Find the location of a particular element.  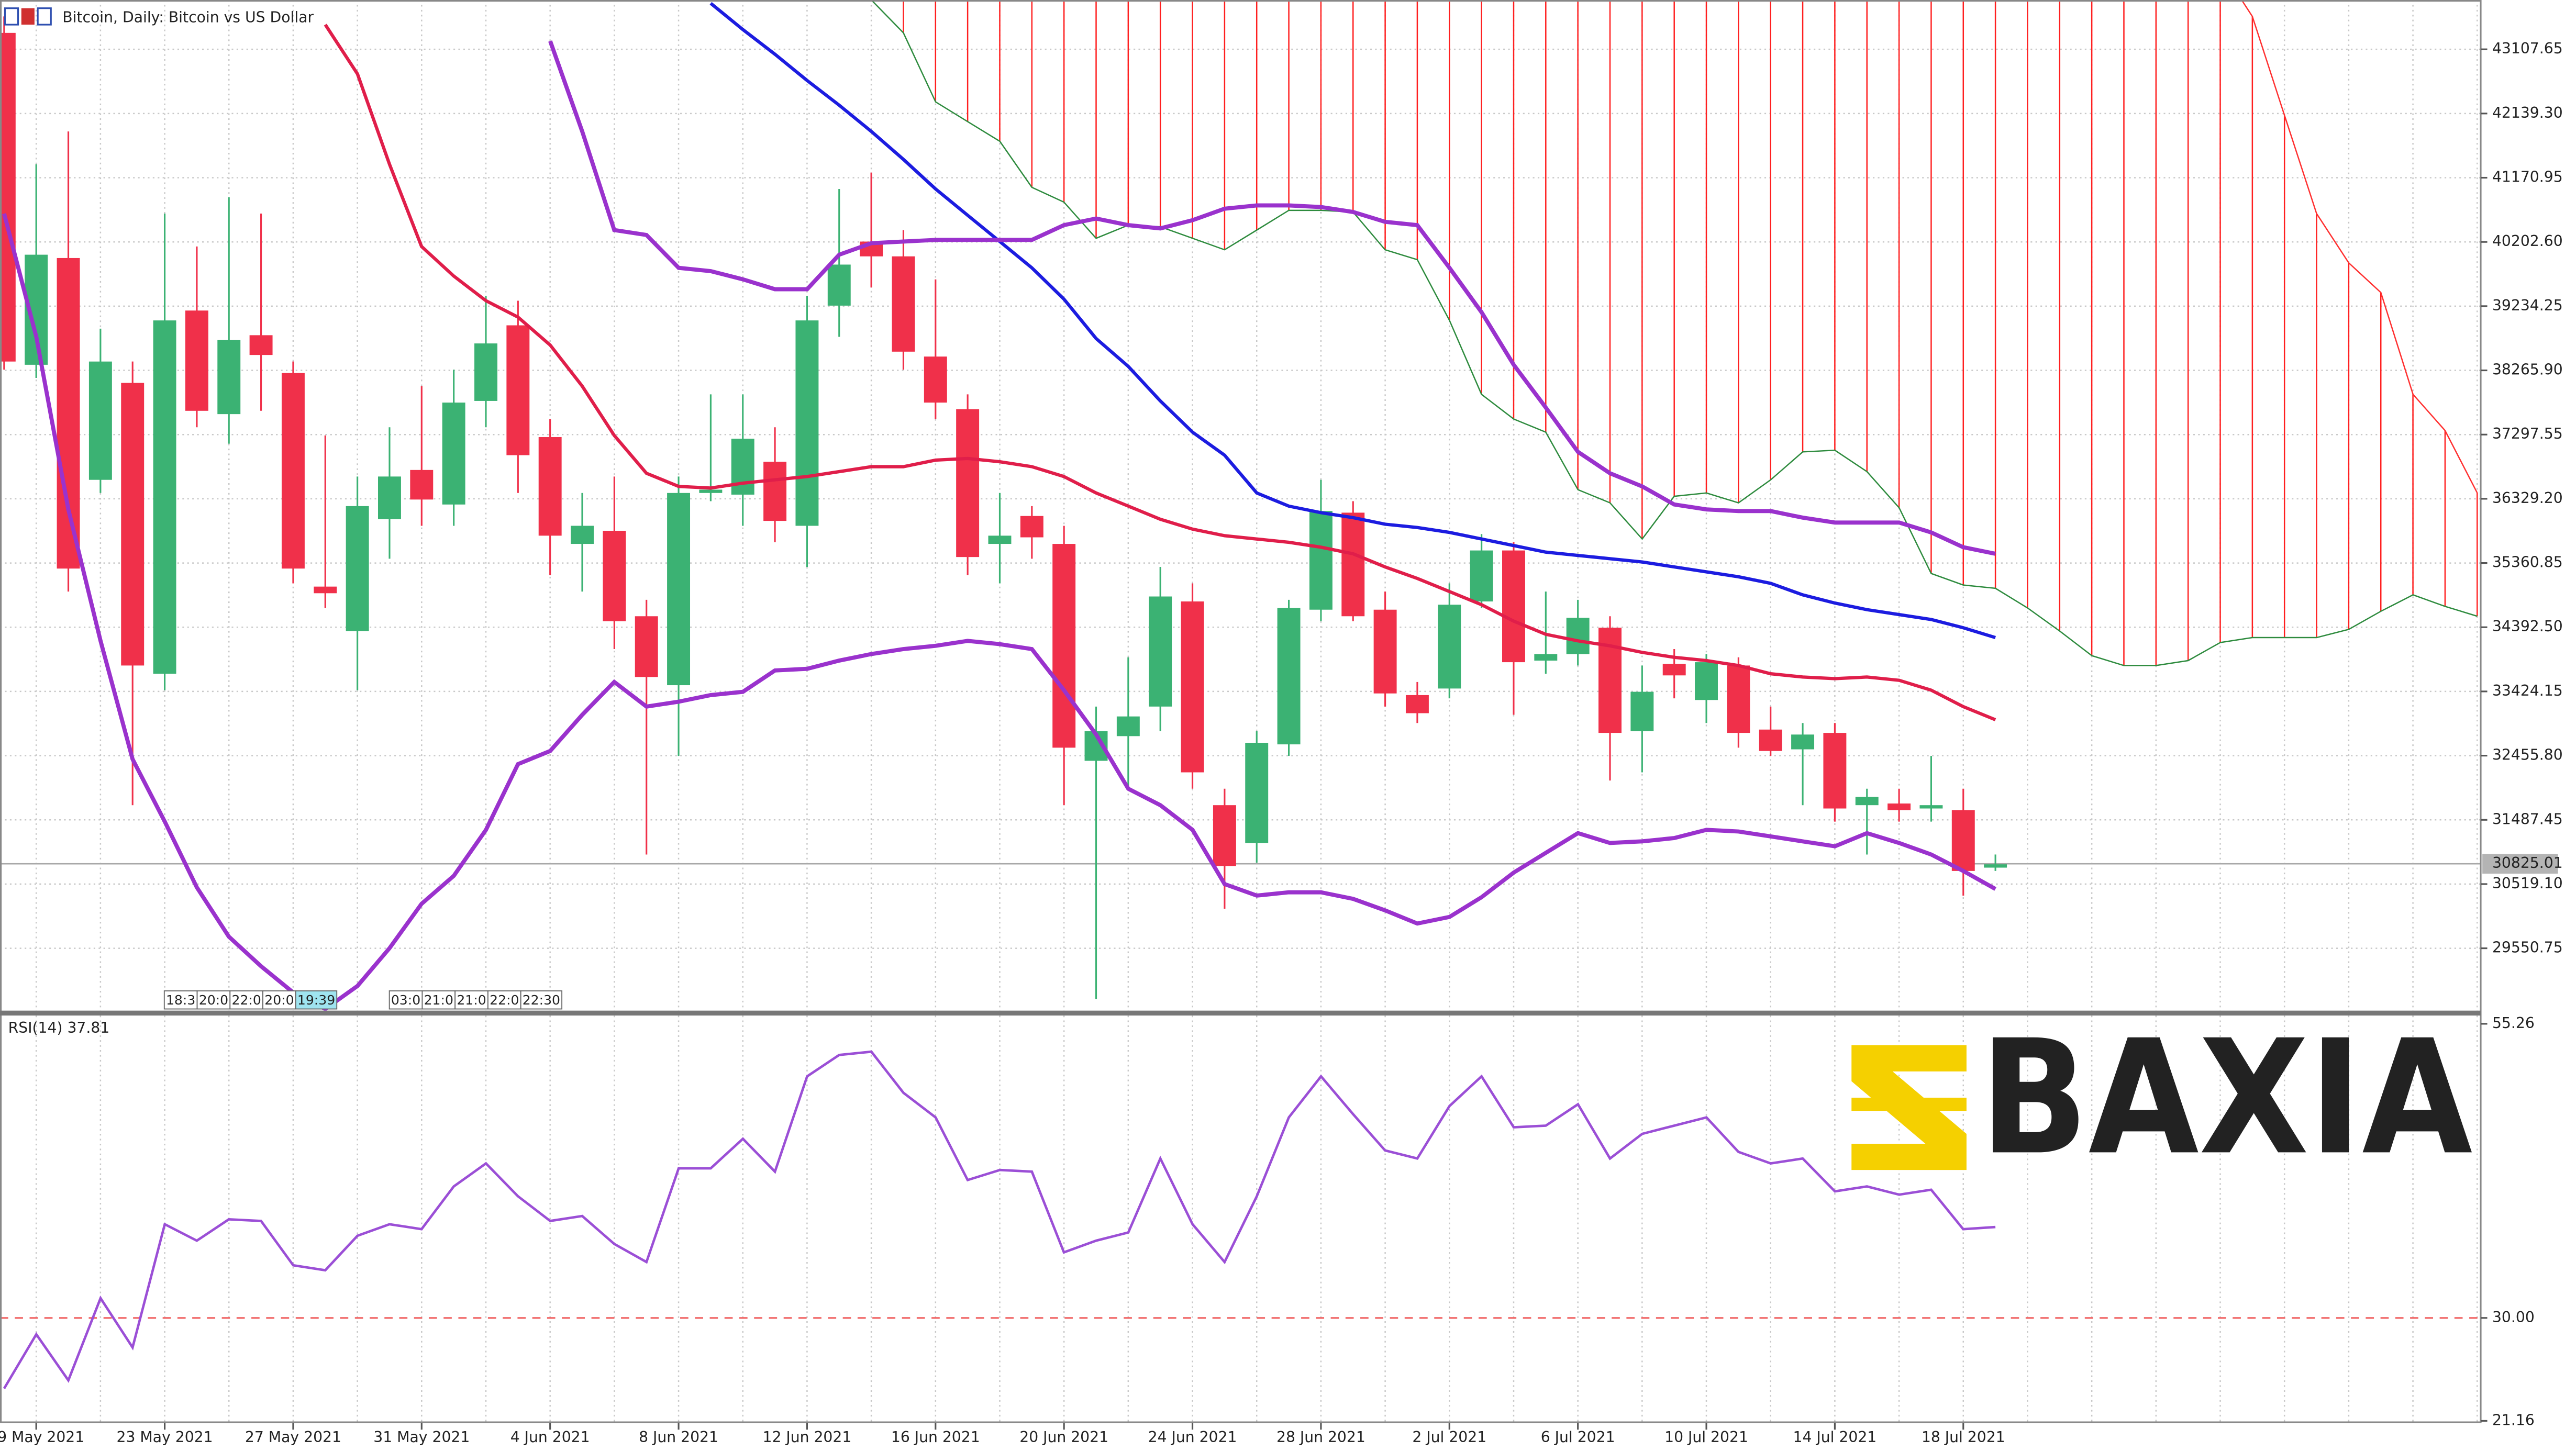

x-tick-label: 10 Jul 2021 is located at coordinates (1706, 1437).